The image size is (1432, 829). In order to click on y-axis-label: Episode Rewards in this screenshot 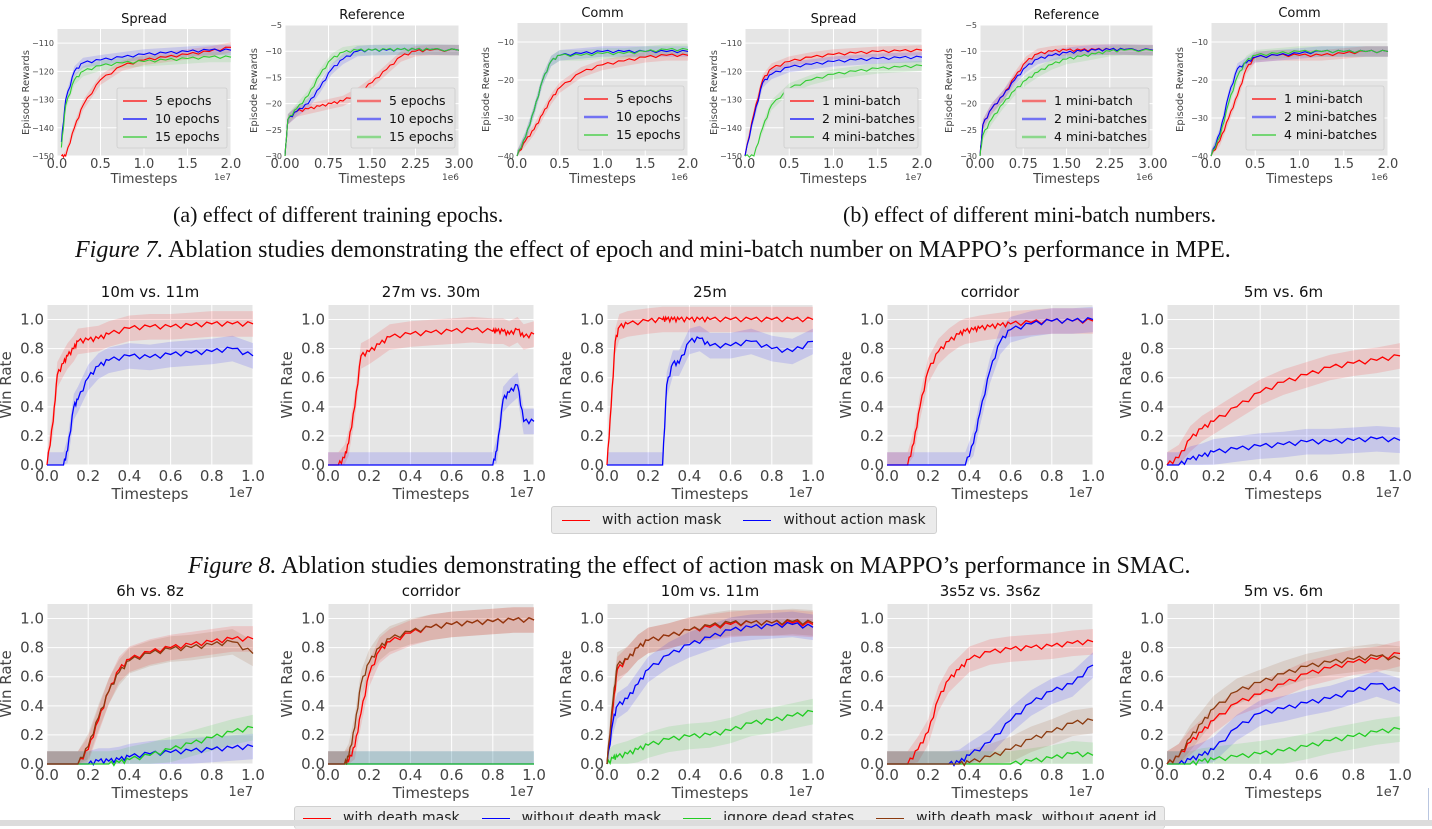, I will do `click(486, 89)`.